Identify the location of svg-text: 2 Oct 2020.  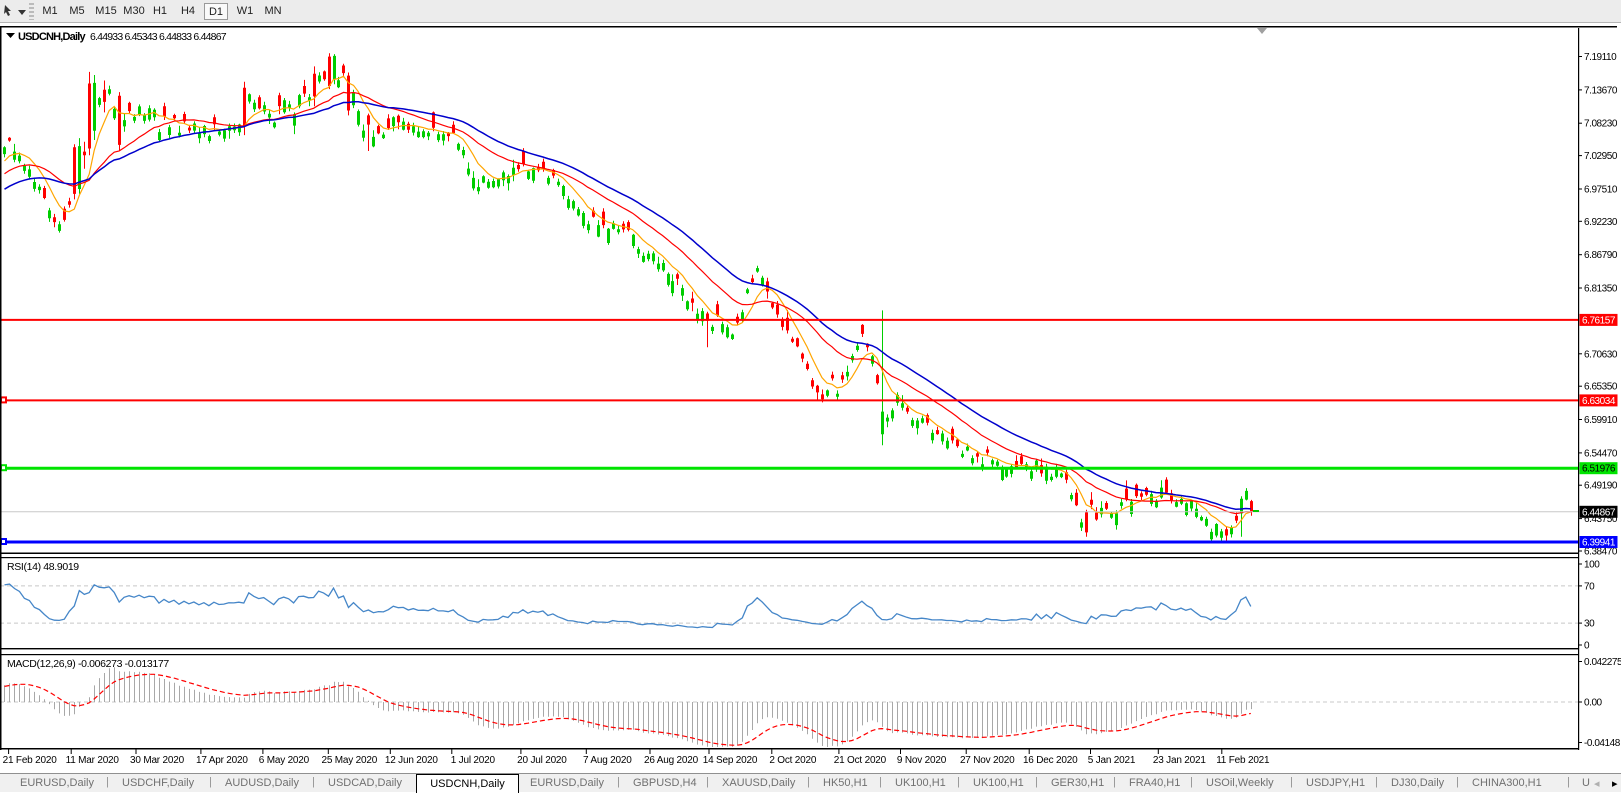
(793, 760).